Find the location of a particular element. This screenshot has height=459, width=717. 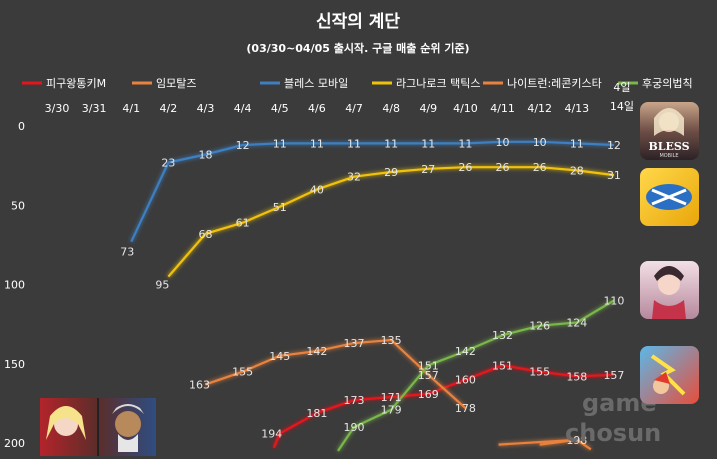

data-label: 110 is located at coordinates (613, 300).